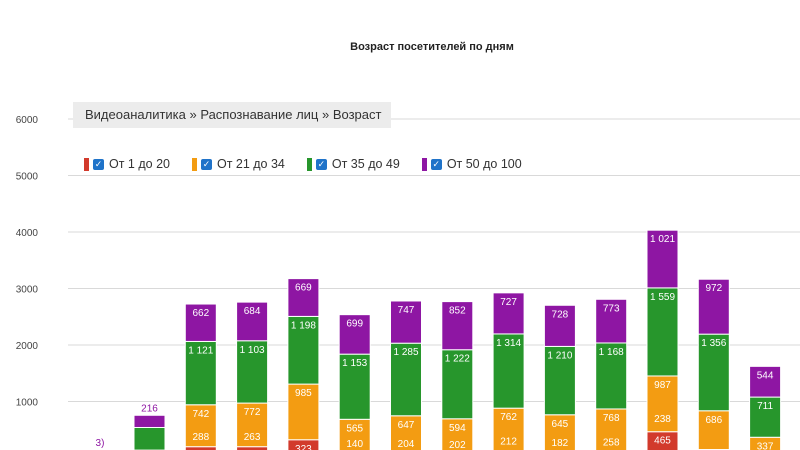 The height and width of the screenshot is (450, 800). What do you see at coordinates (457, 359) in the screenshot?
I see `data-label: 1 222` at bounding box center [457, 359].